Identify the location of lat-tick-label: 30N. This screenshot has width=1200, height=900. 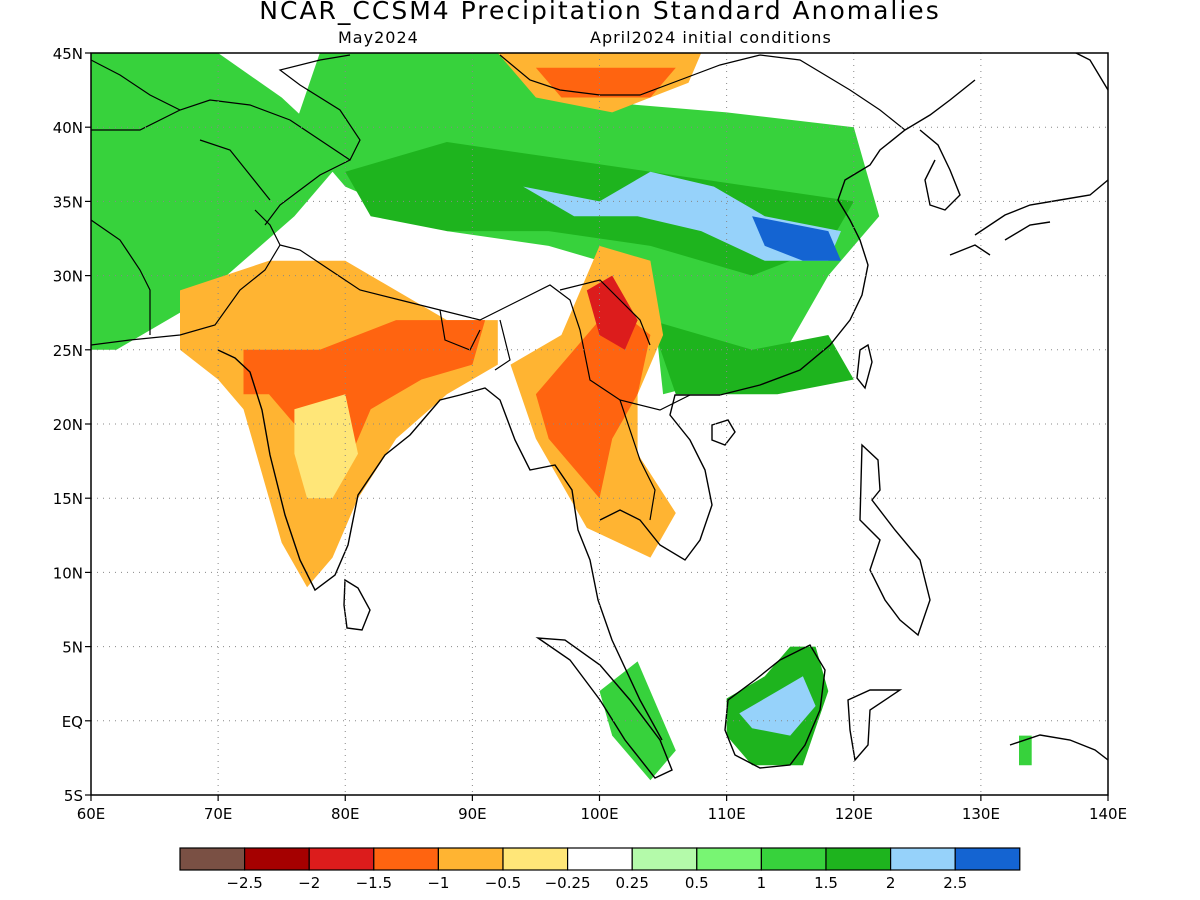
(68, 277).